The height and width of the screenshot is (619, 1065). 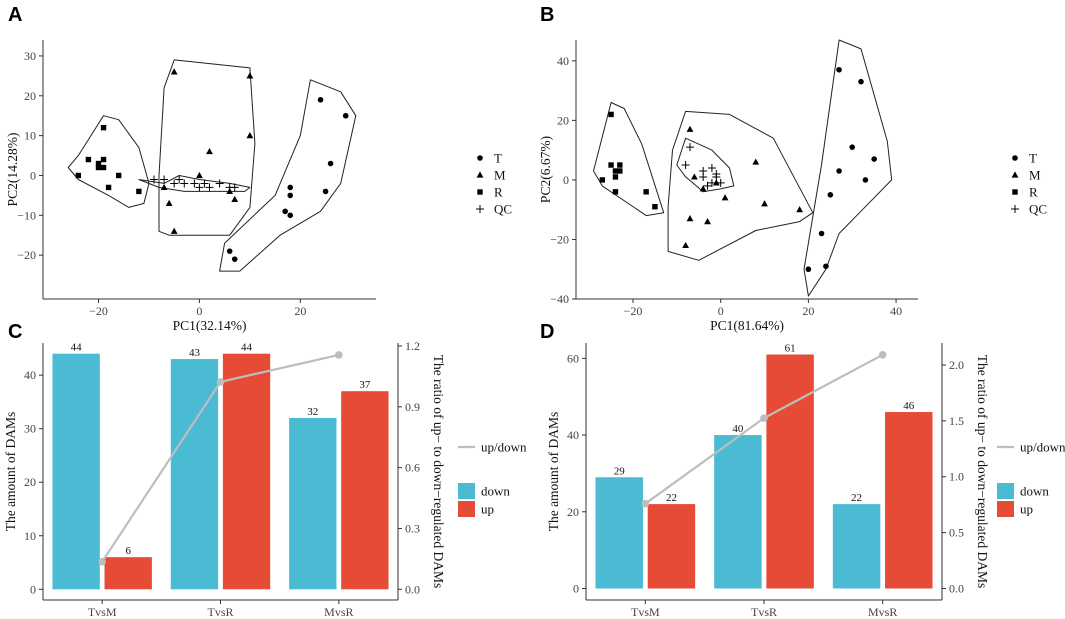 I want to click on data-label-up-mvsr: 46, so click(x=909, y=406).